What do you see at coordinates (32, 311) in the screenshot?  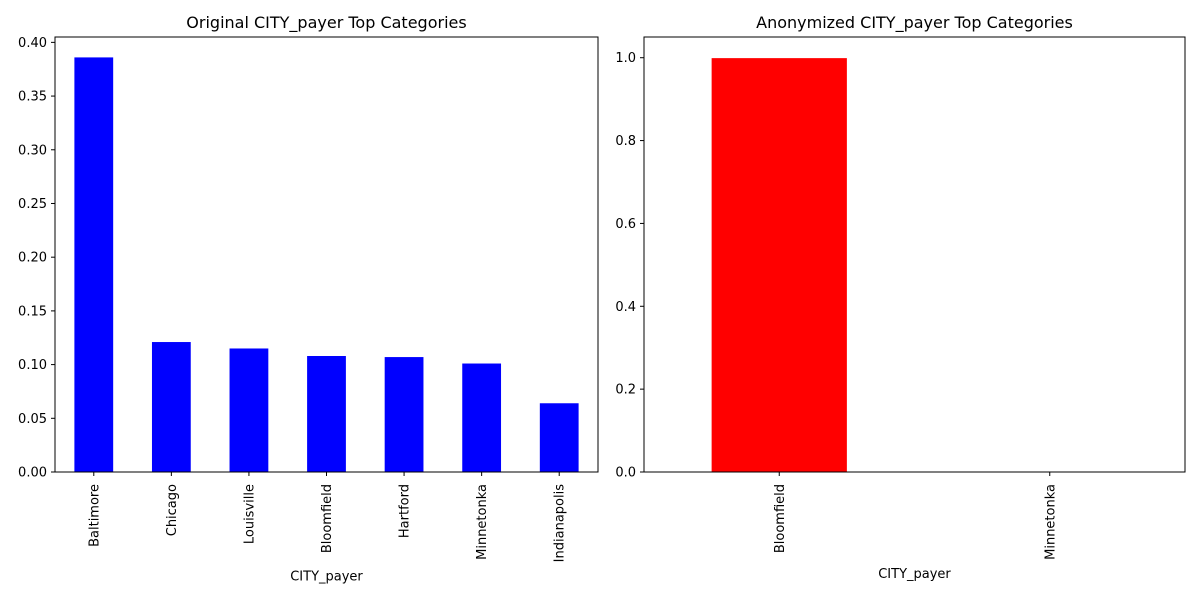 I see `y-tick-label: 0.15` at bounding box center [32, 311].